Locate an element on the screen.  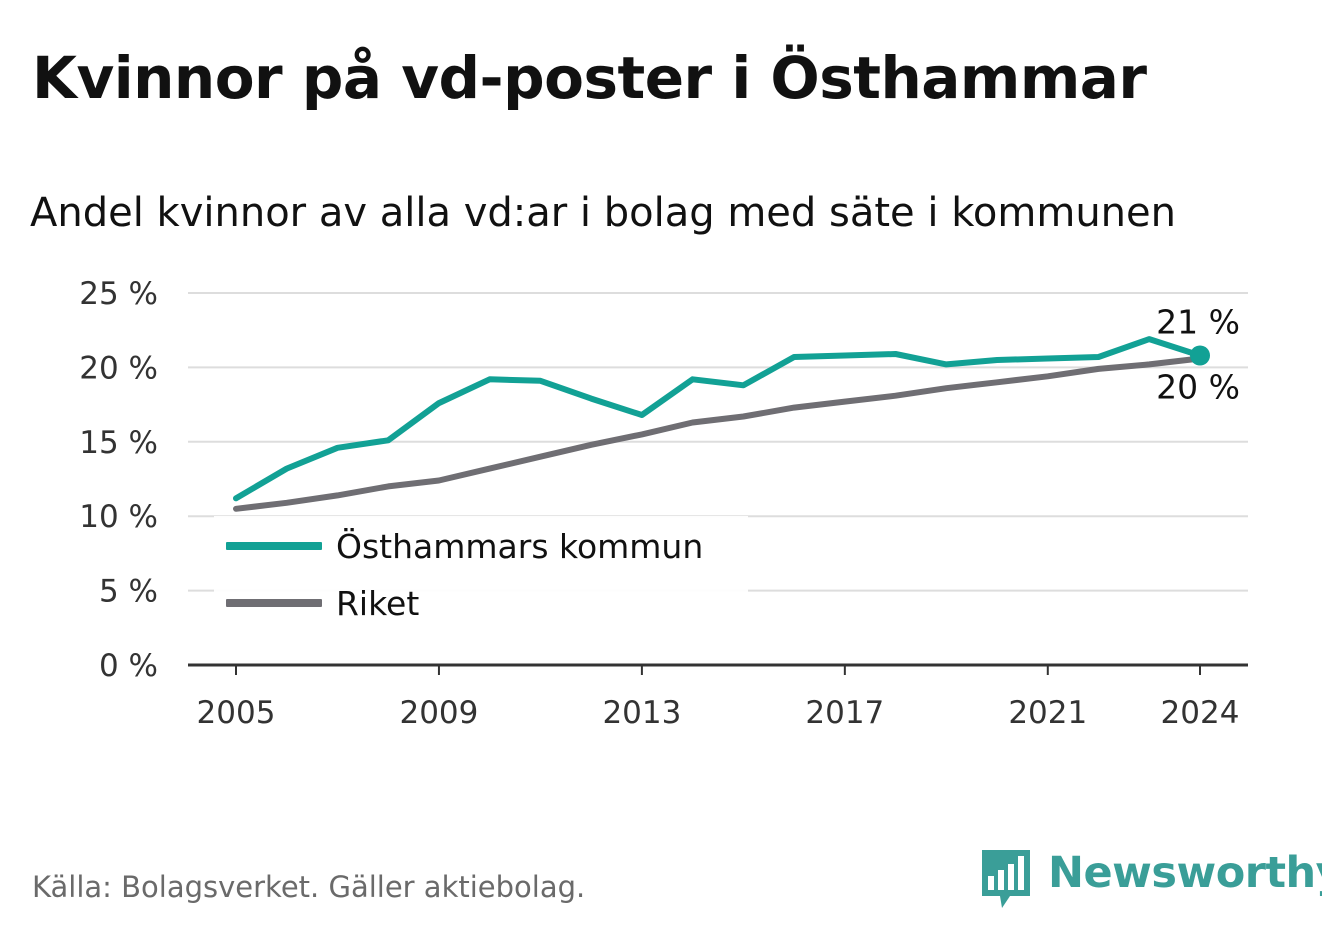
series-lines is located at coordinates (721, 424).